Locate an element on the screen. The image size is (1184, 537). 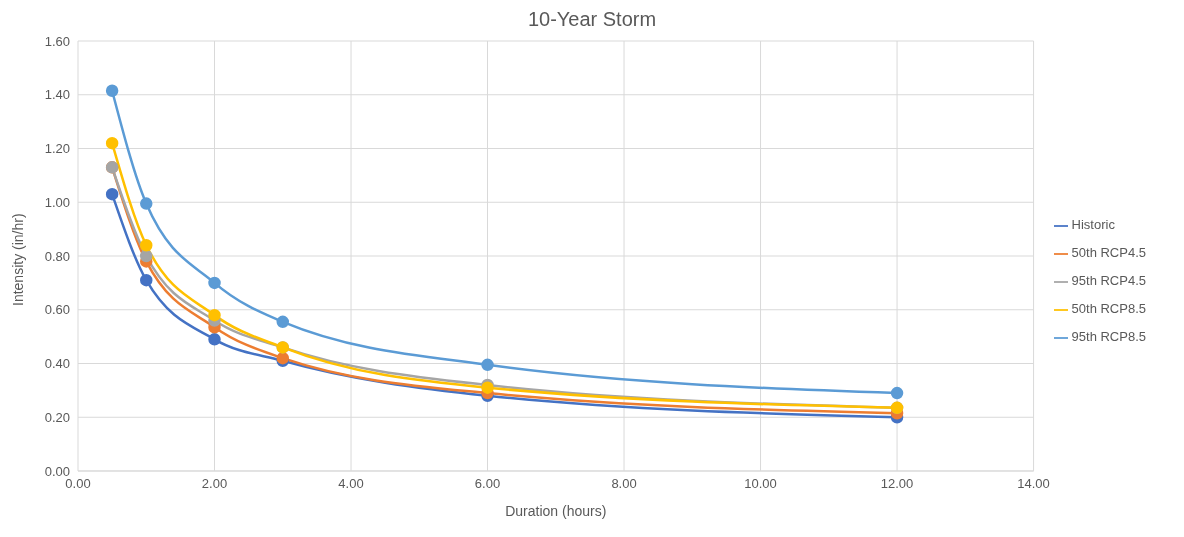
y-tick-label: 0.00 is located at coordinates (57, 471).